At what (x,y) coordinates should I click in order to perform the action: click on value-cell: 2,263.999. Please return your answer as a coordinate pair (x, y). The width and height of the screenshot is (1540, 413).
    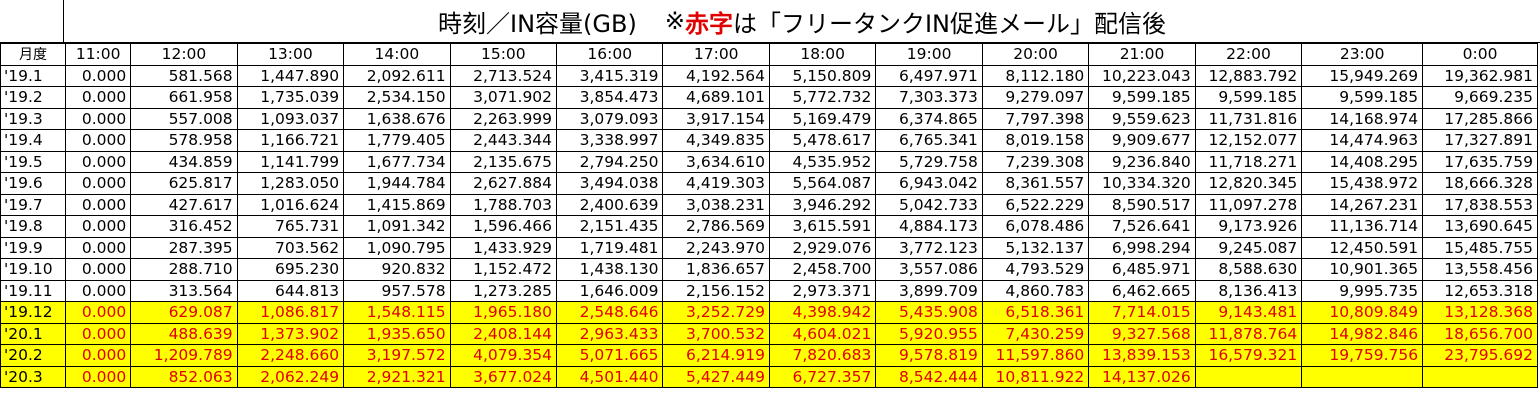
    Looking at the image, I should click on (503, 118).